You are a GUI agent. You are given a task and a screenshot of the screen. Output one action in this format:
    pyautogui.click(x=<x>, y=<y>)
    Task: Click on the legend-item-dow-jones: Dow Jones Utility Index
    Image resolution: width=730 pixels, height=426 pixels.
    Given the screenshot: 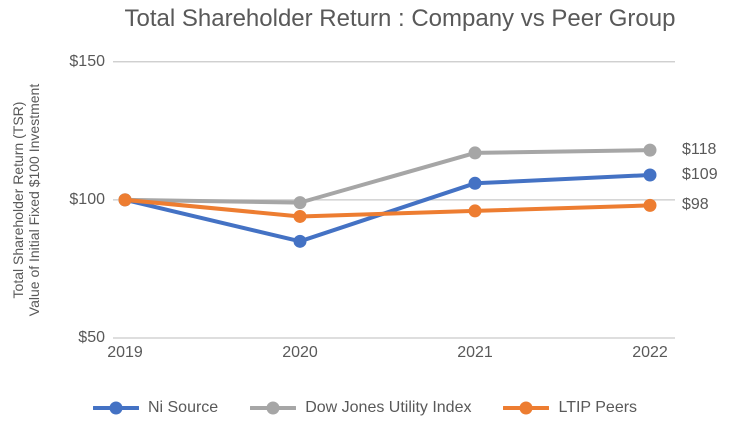 What is the action you would take?
    pyautogui.click(x=360, y=408)
    